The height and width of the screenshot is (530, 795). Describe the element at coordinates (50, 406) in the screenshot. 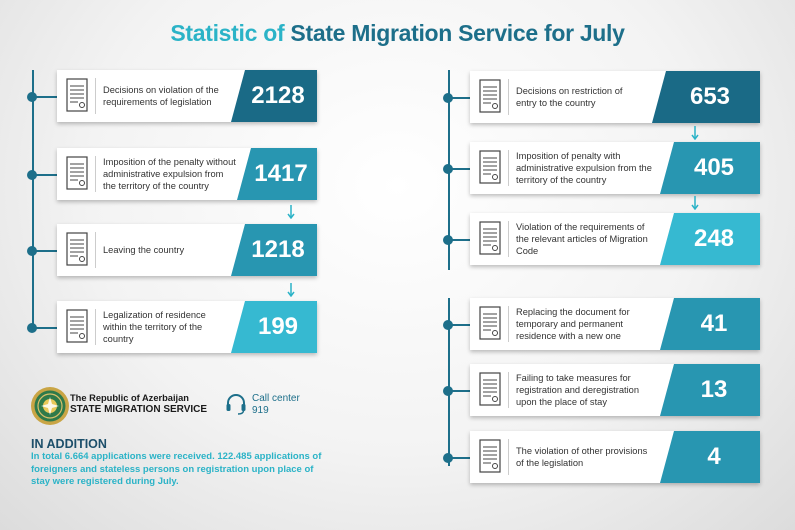

I see `emblem-icon` at that location.